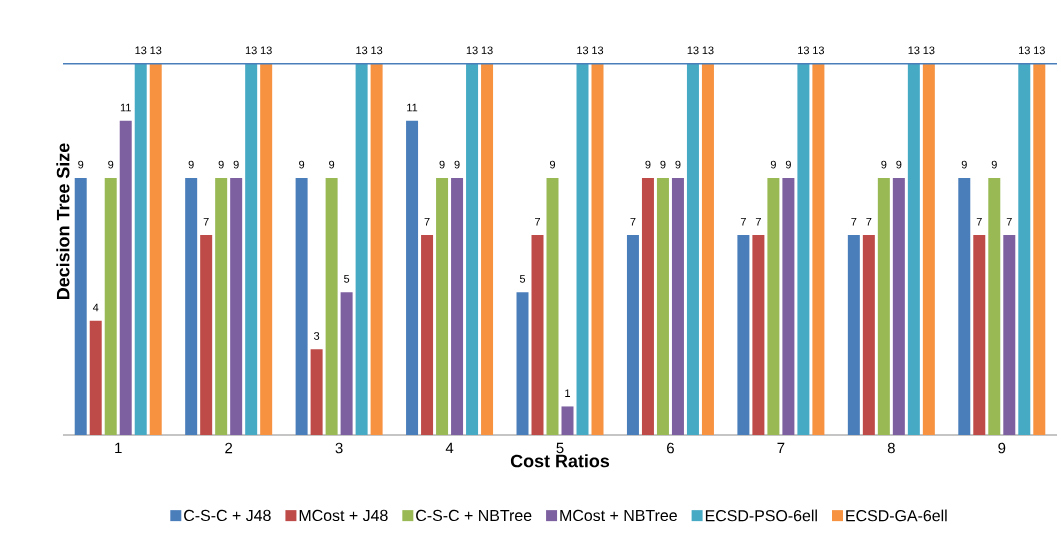 The image size is (1061, 534). What do you see at coordinates (1002, 448) in the screenshot?
I see `x-tick-label: 9` at bounding box center [1002, 448].